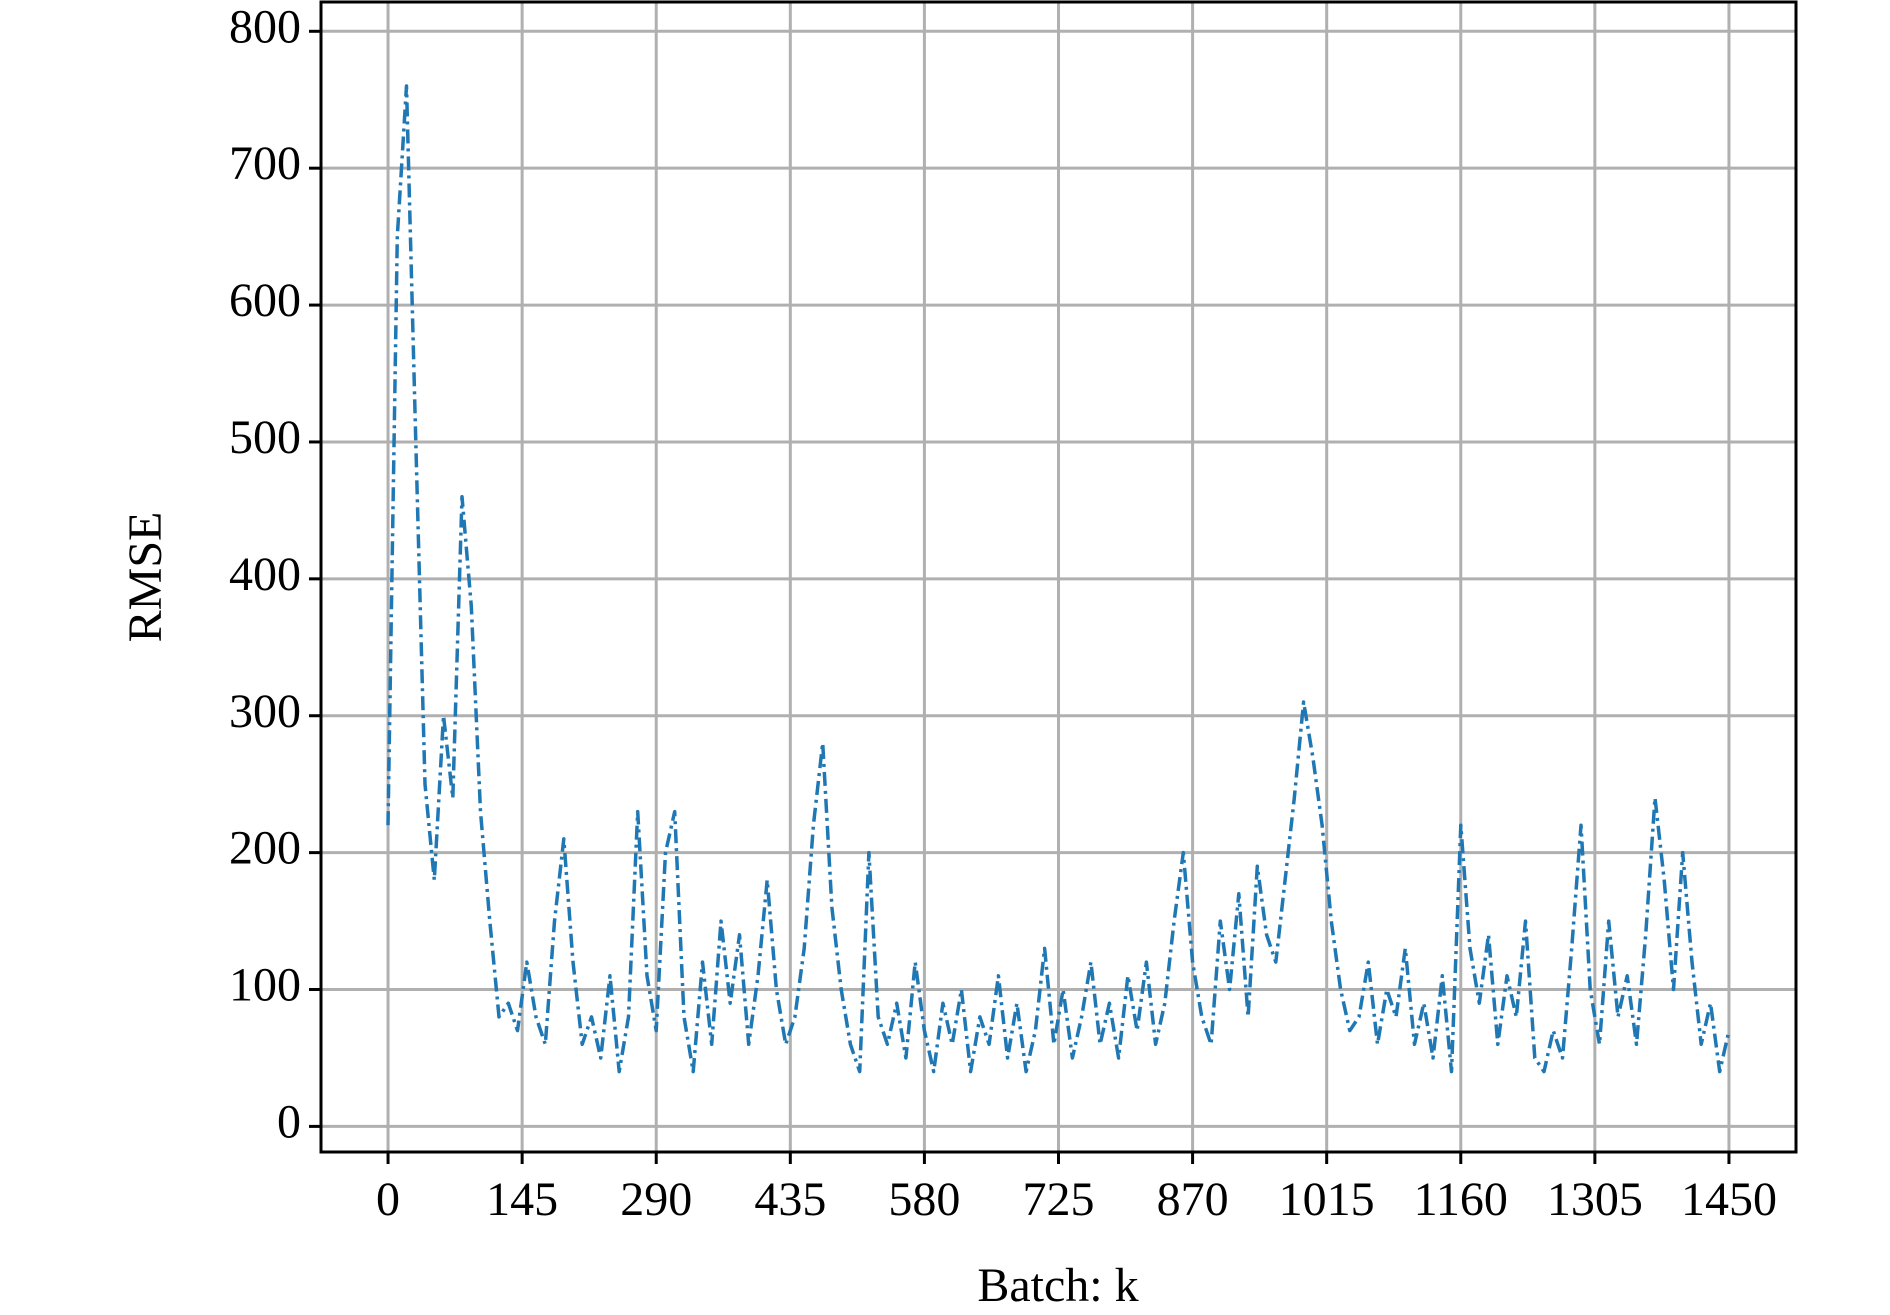 The width and height of the screenshot is (1890, 1315). Describe the element at coordinates (289, 1121) in the screenshot. I see `y-tick-label: 0` at that location.